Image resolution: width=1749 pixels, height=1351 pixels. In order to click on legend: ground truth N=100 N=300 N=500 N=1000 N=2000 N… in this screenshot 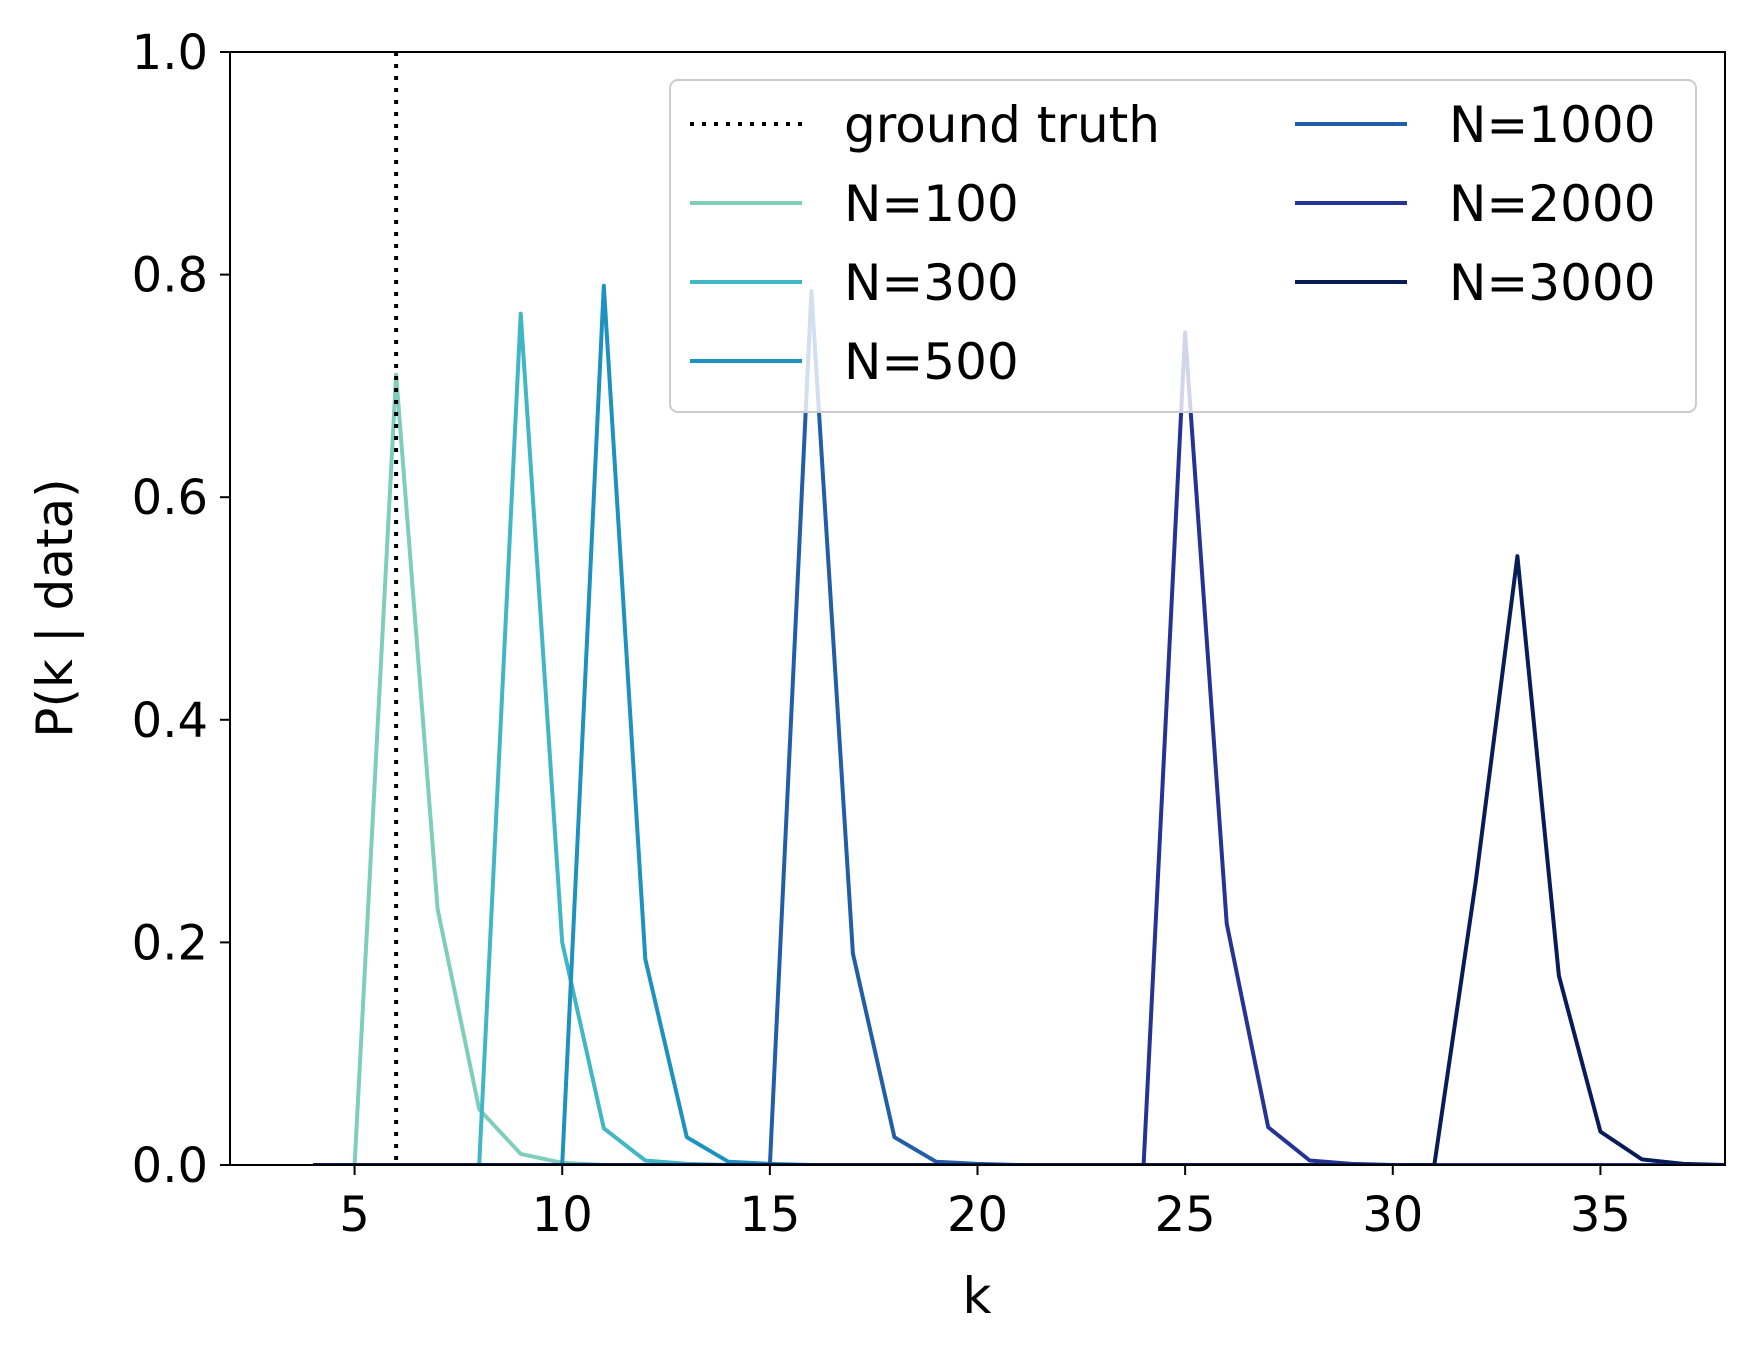, I will do `click(1183, 246)`.